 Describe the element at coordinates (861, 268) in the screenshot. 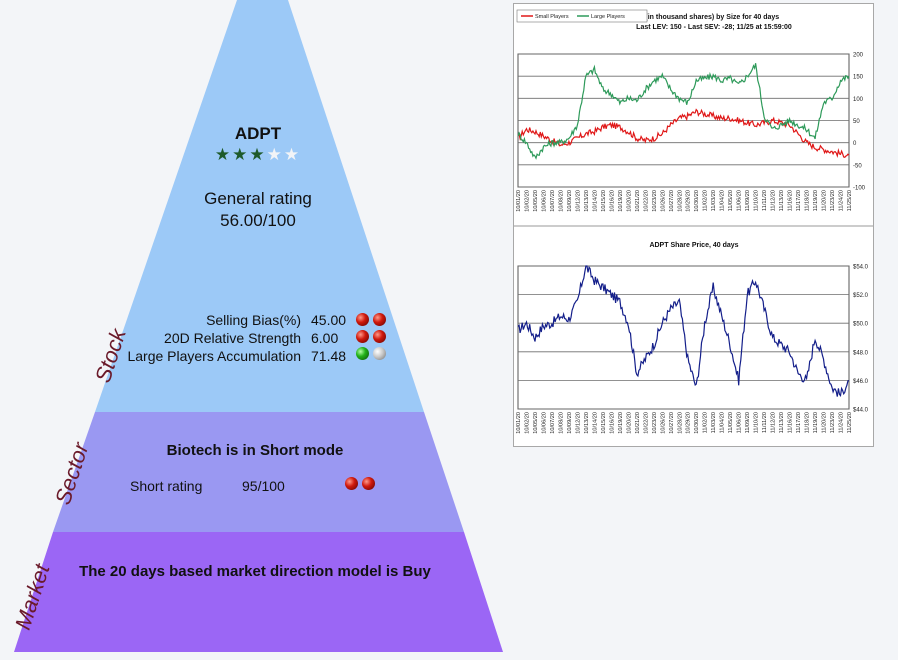

I see `price-chart-ytick-label: $54.0` at that location.